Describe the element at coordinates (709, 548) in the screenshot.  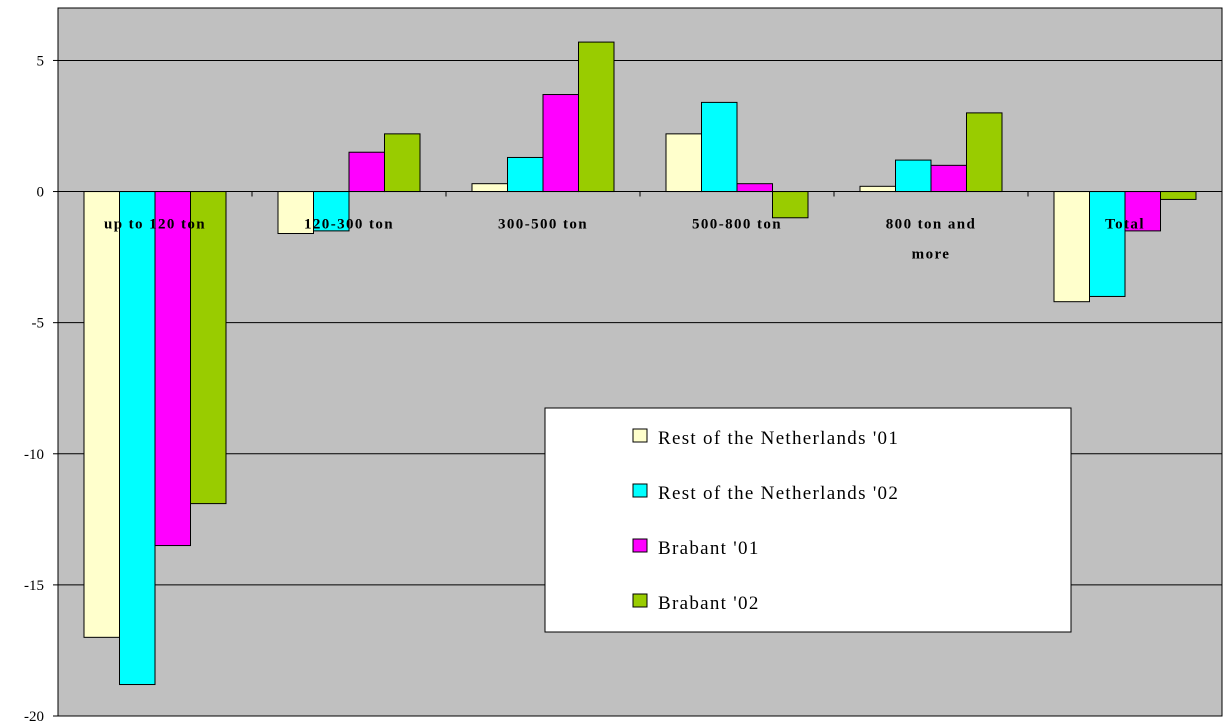
I see `legend-label: Brabant '01` at that location.